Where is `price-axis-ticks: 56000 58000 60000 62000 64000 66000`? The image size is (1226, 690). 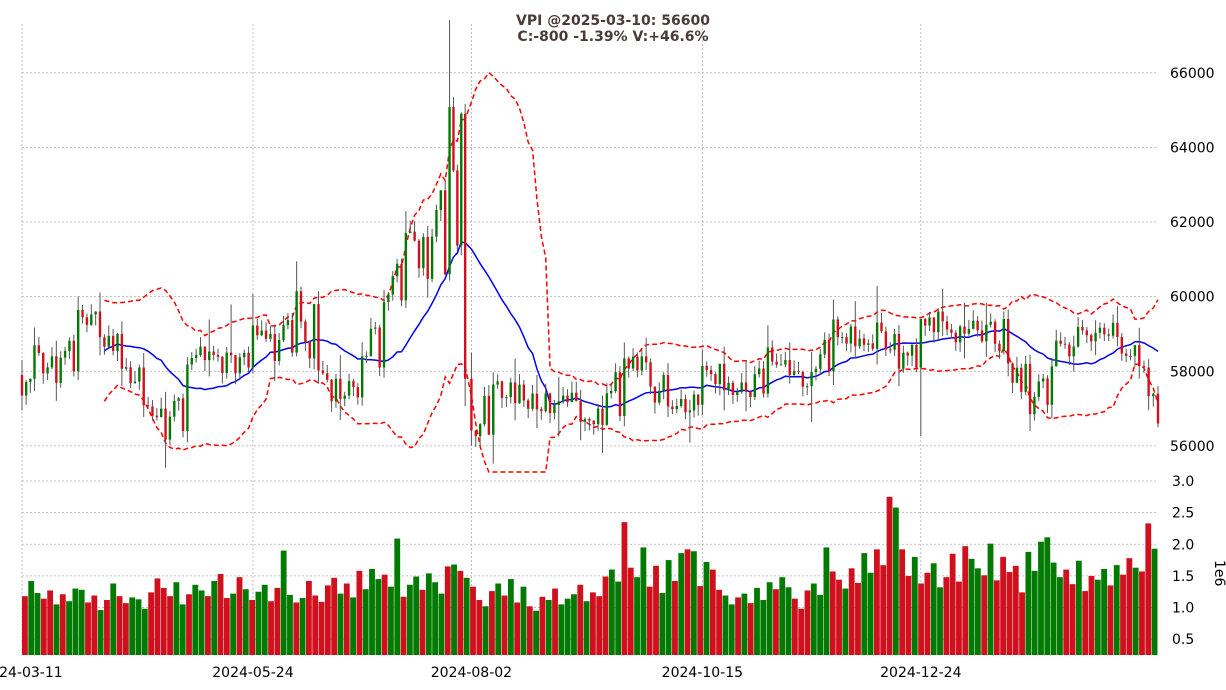 price-axis-ticks: 56000 58000 60000 62000 64000 66000 is located at coordinates (1192, 260).